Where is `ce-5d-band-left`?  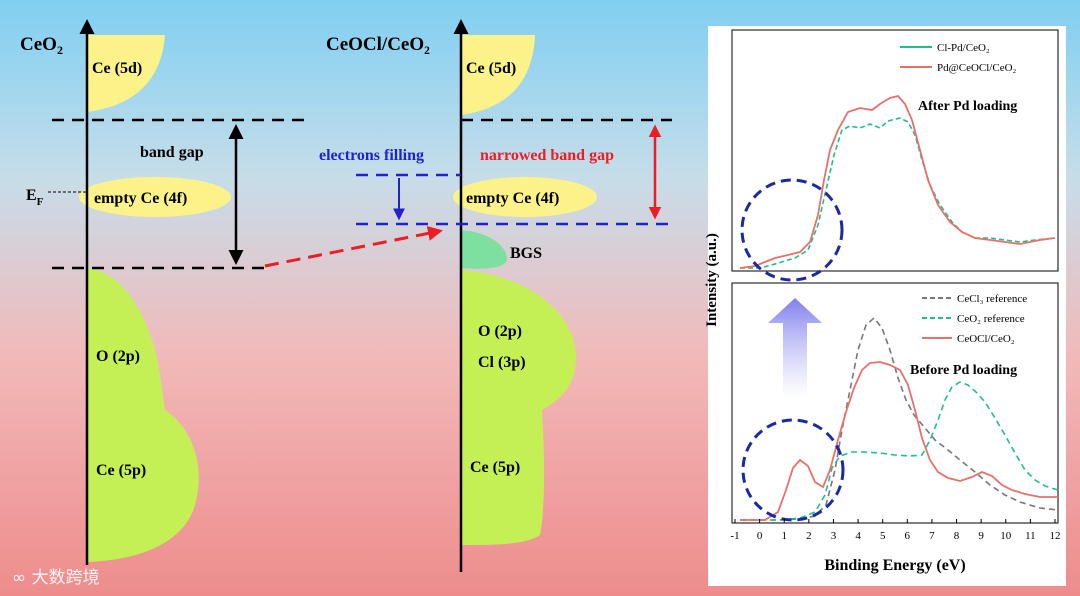 ce-5d-band-left is located at coordinates (126, 73).